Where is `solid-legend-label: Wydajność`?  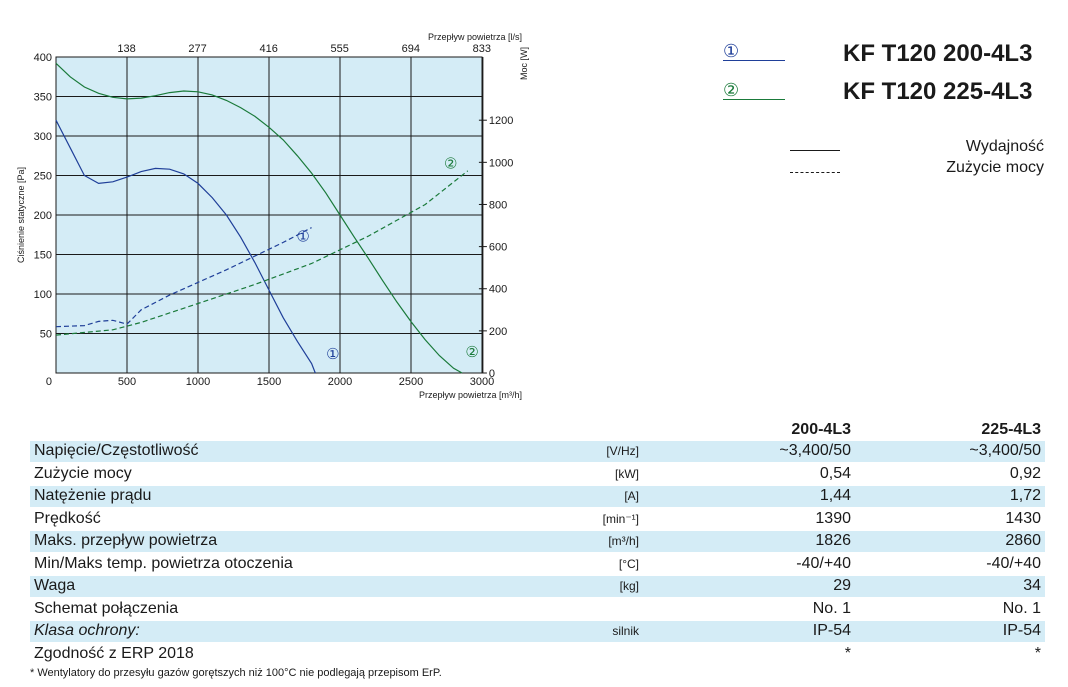 solid-legend-label: Wydajność is located at coordinates (1004, 146).